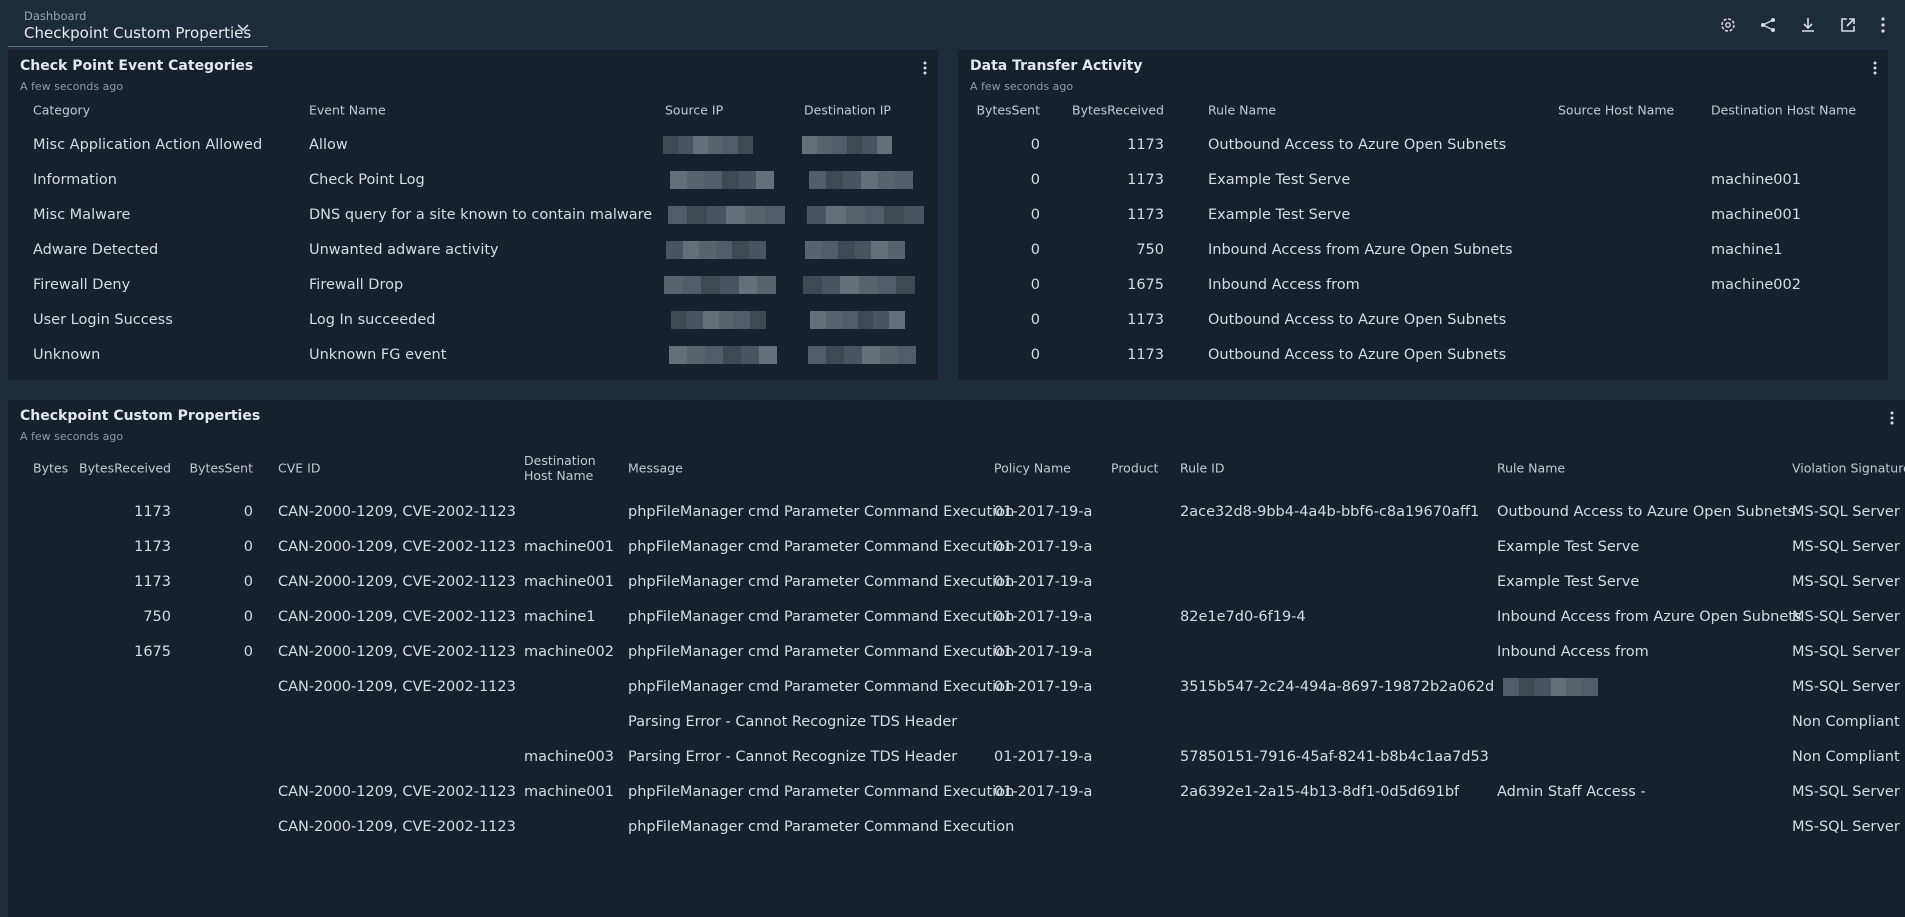 This screenshot has width=1905, height=917. What do you see at coordinates (1243, 617) in the screenshot?
I see `table-cell: 82e1e7d0-6f19-4` at bounding box center [1243, 617].